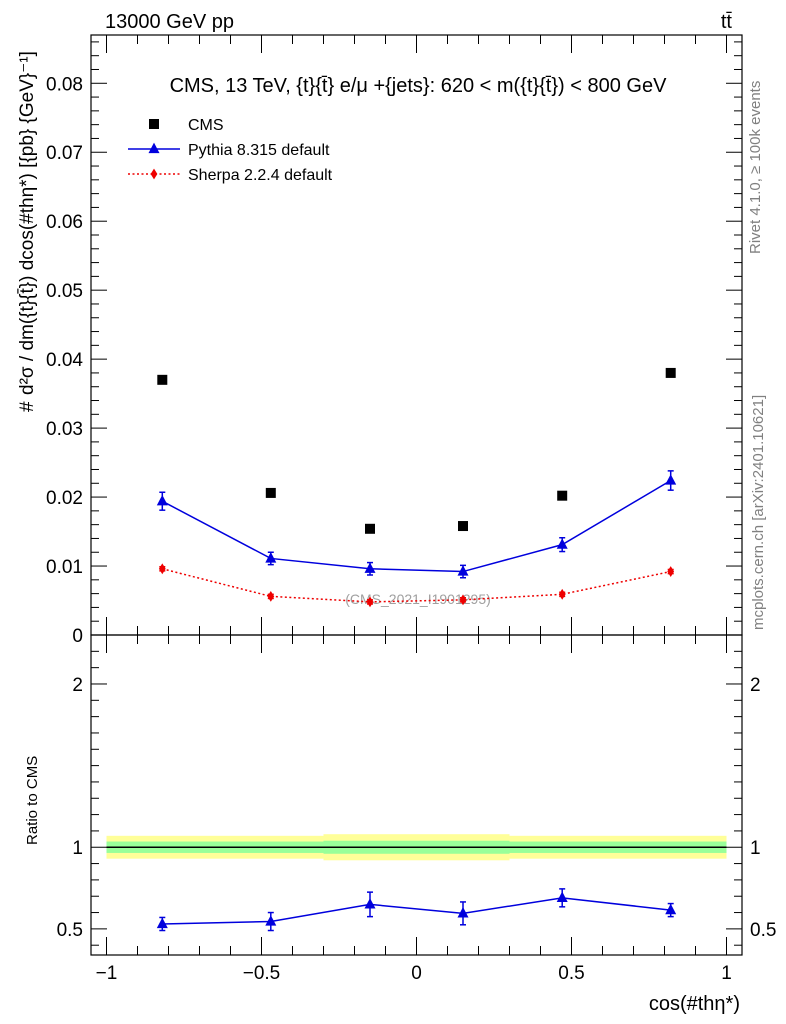  I want to click on legend-label: Sherpa 2.2.4 default, so click(260, 175).